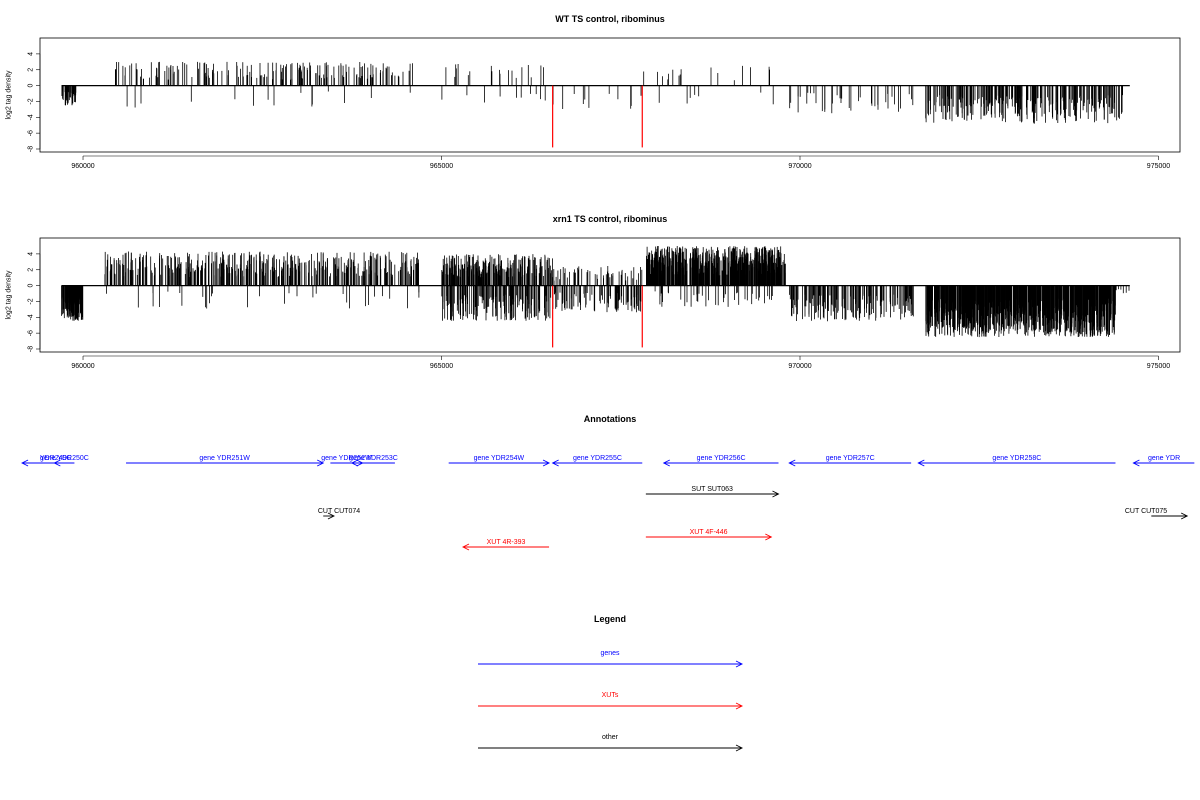 Image resolution: width=1200 pixels, height=800 pixels. What do you see at coordinates (499, 458) in the screenshot?
I see `feature-label: gene YDR254W` at bounding box center [499, 458].